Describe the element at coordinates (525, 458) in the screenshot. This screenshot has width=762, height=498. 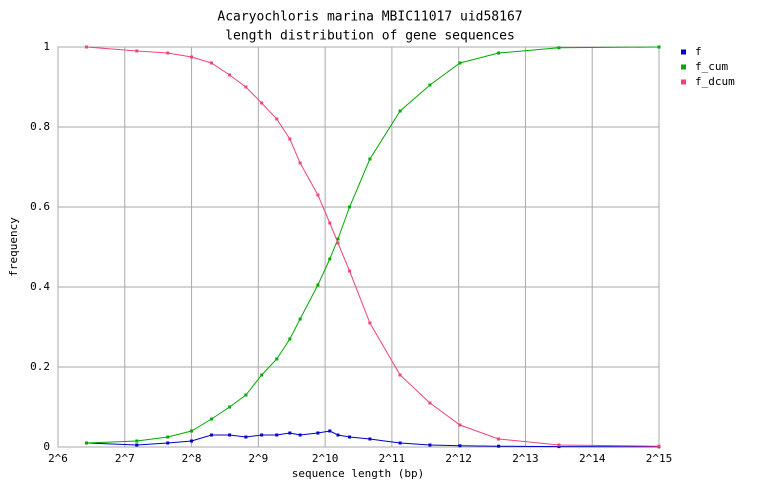
I see `x-tick-label: 2^13` at that location.